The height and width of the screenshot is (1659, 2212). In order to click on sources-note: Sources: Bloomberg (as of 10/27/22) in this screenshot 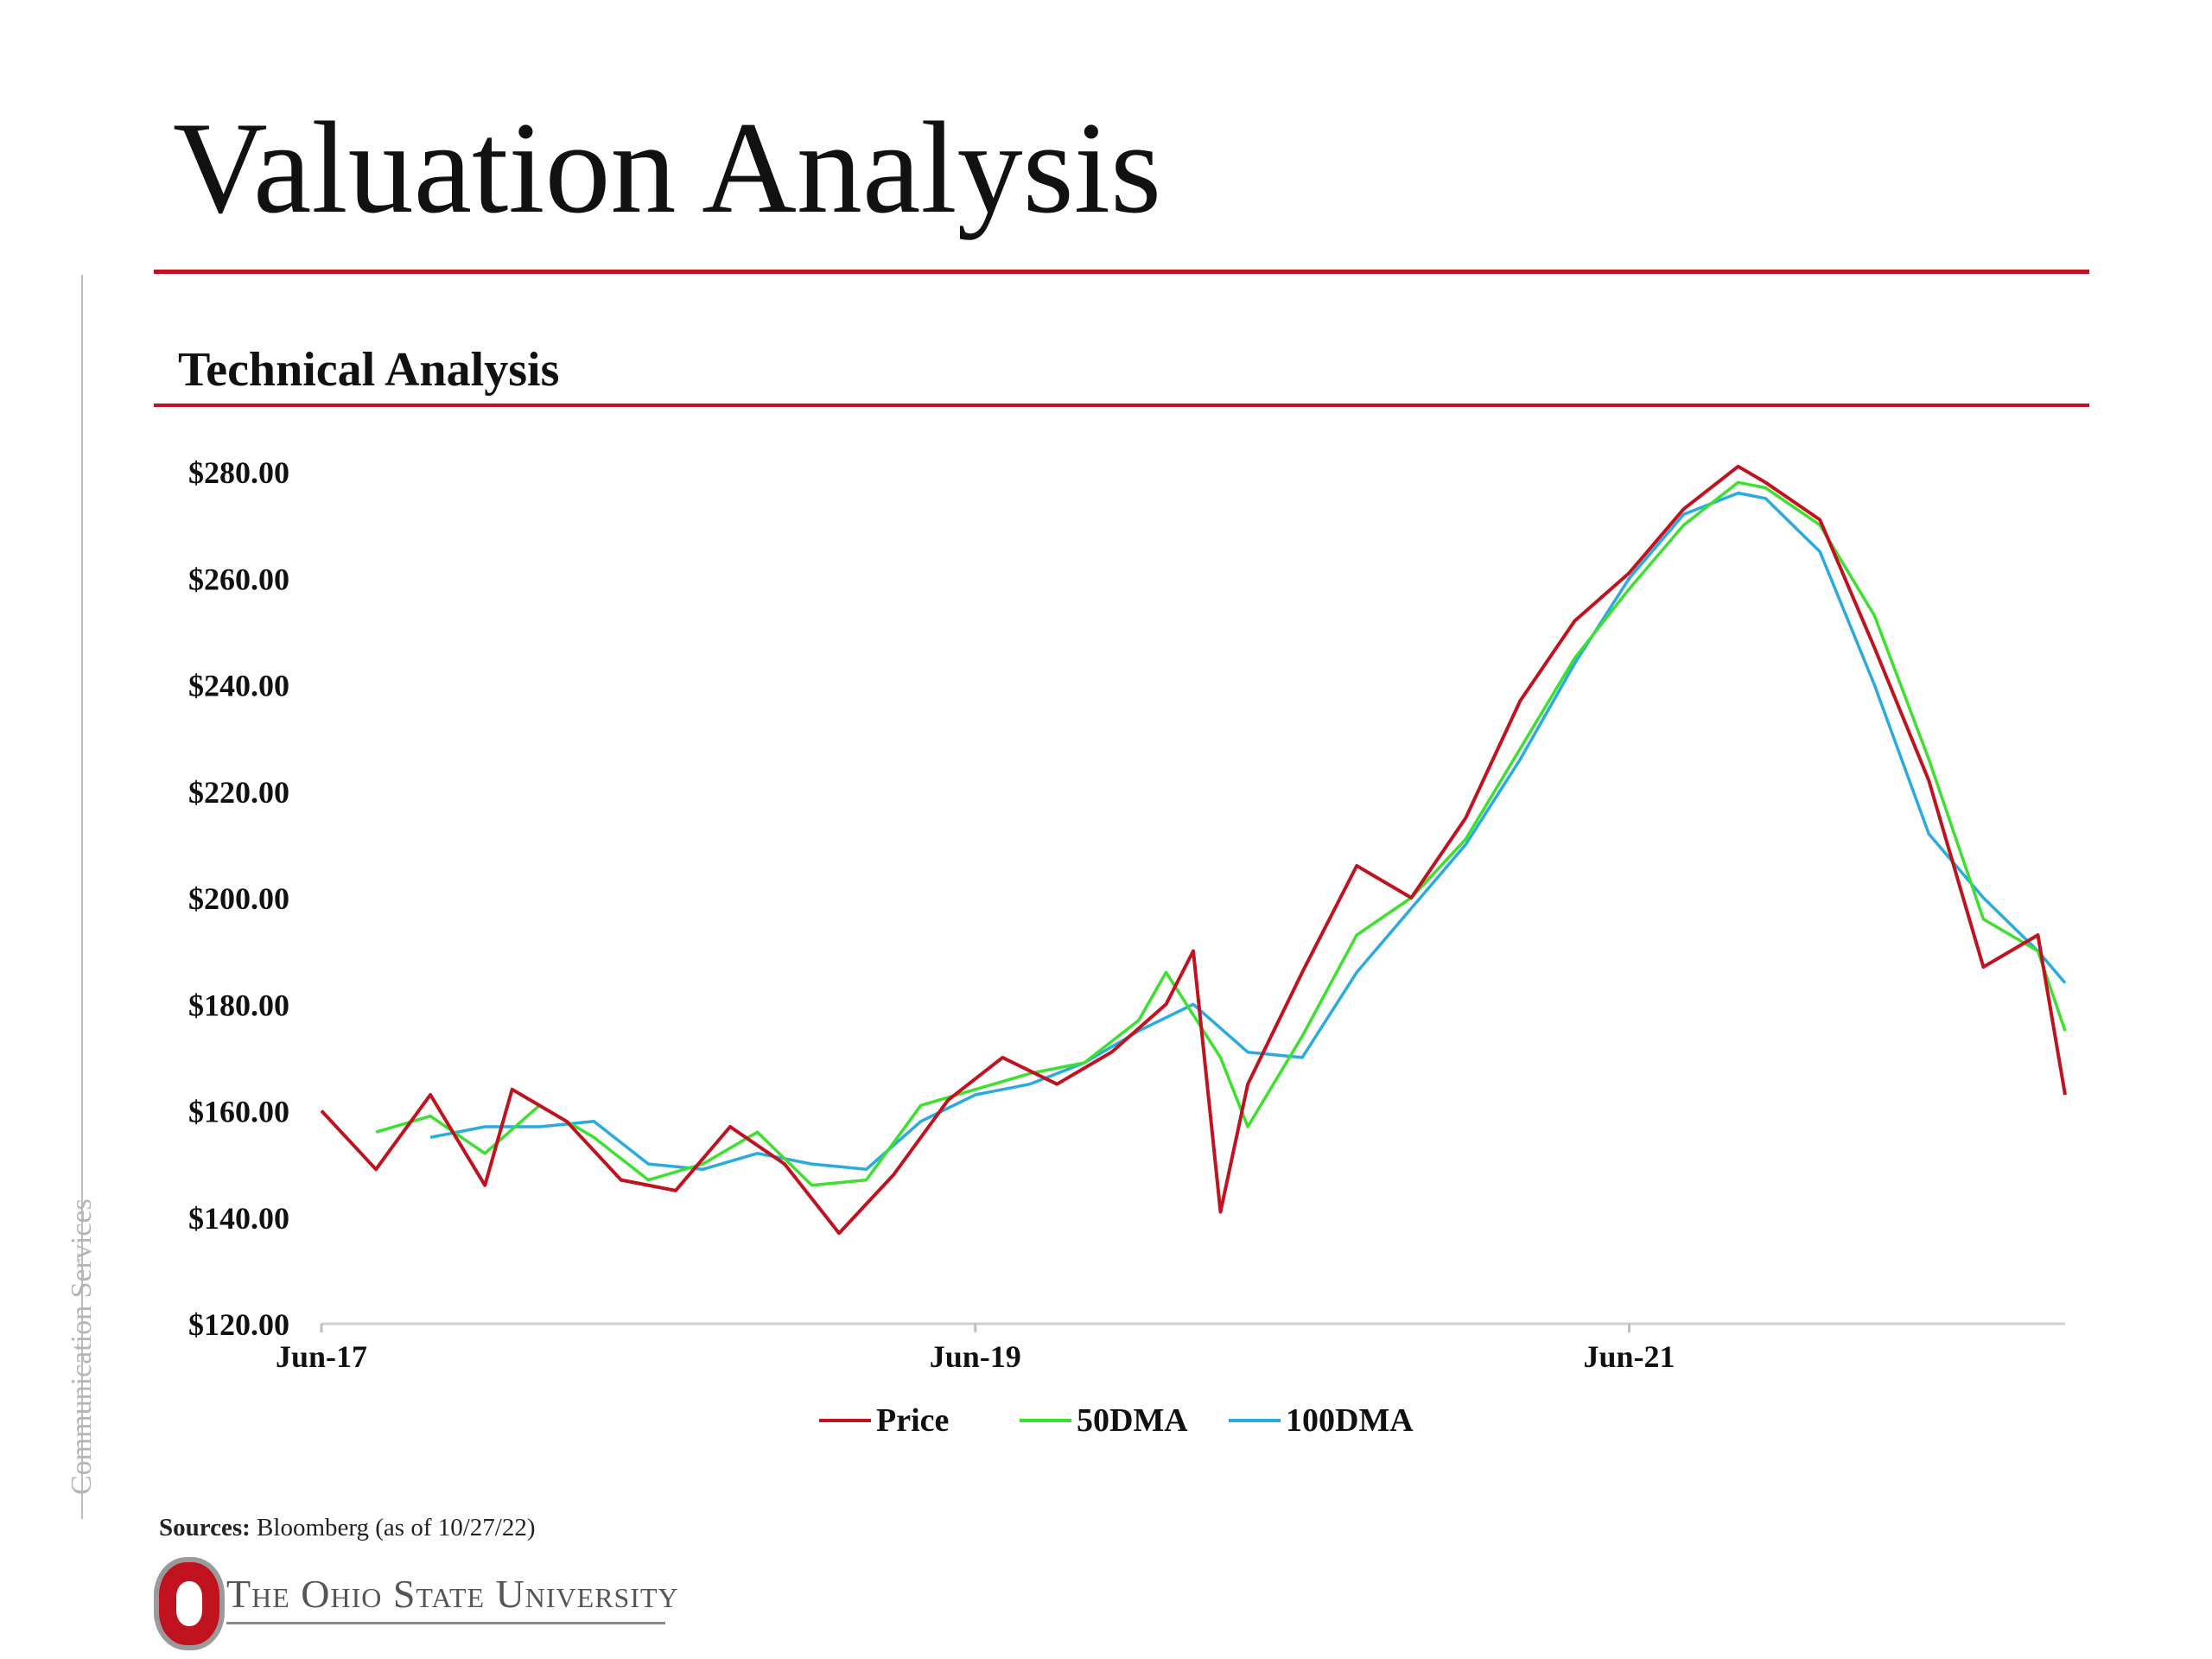, I will do `click(347, 1528)`.